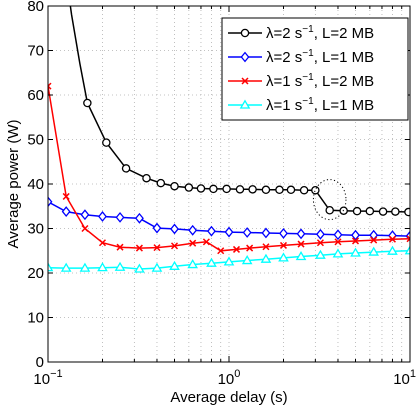 This screenshot has height=409, width=418. Describe the element at coordinates (35, 273) in the screenshot. I see `y-tick-label: 20` at that location.